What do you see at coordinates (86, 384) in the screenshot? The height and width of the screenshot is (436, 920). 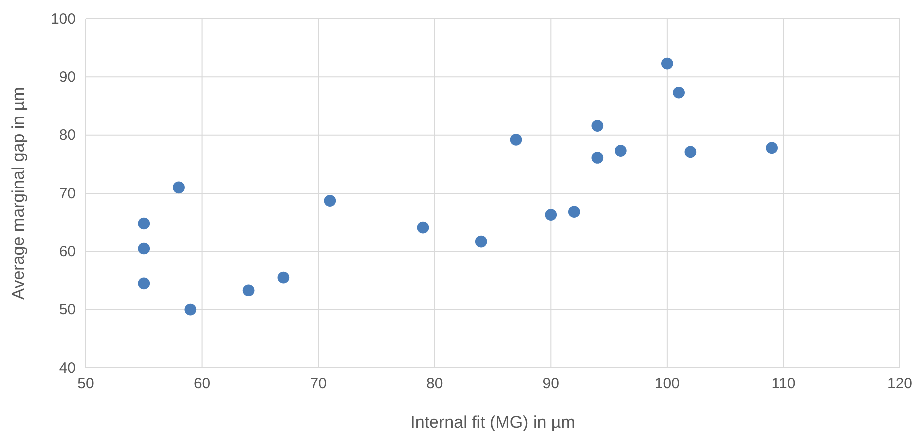 I see `x-tick-label: 50` at bounding box center [86, 384].